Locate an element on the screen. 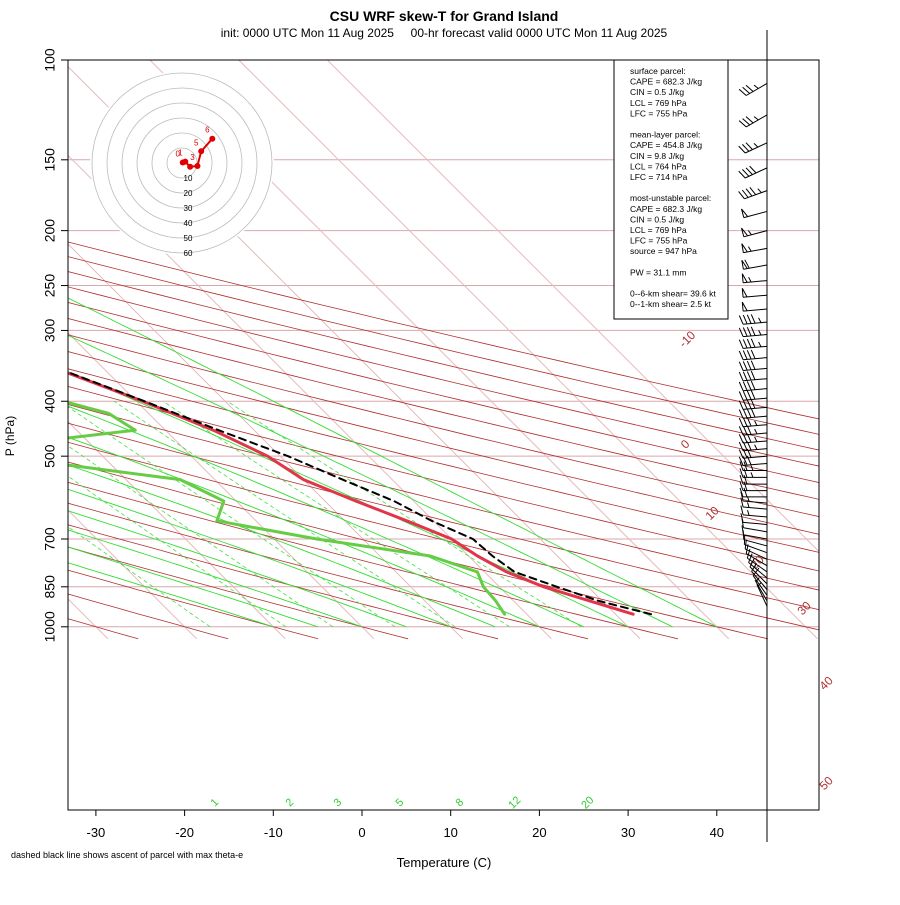  hodograph-ring-label: 10 is located at coordinates (188, 178).